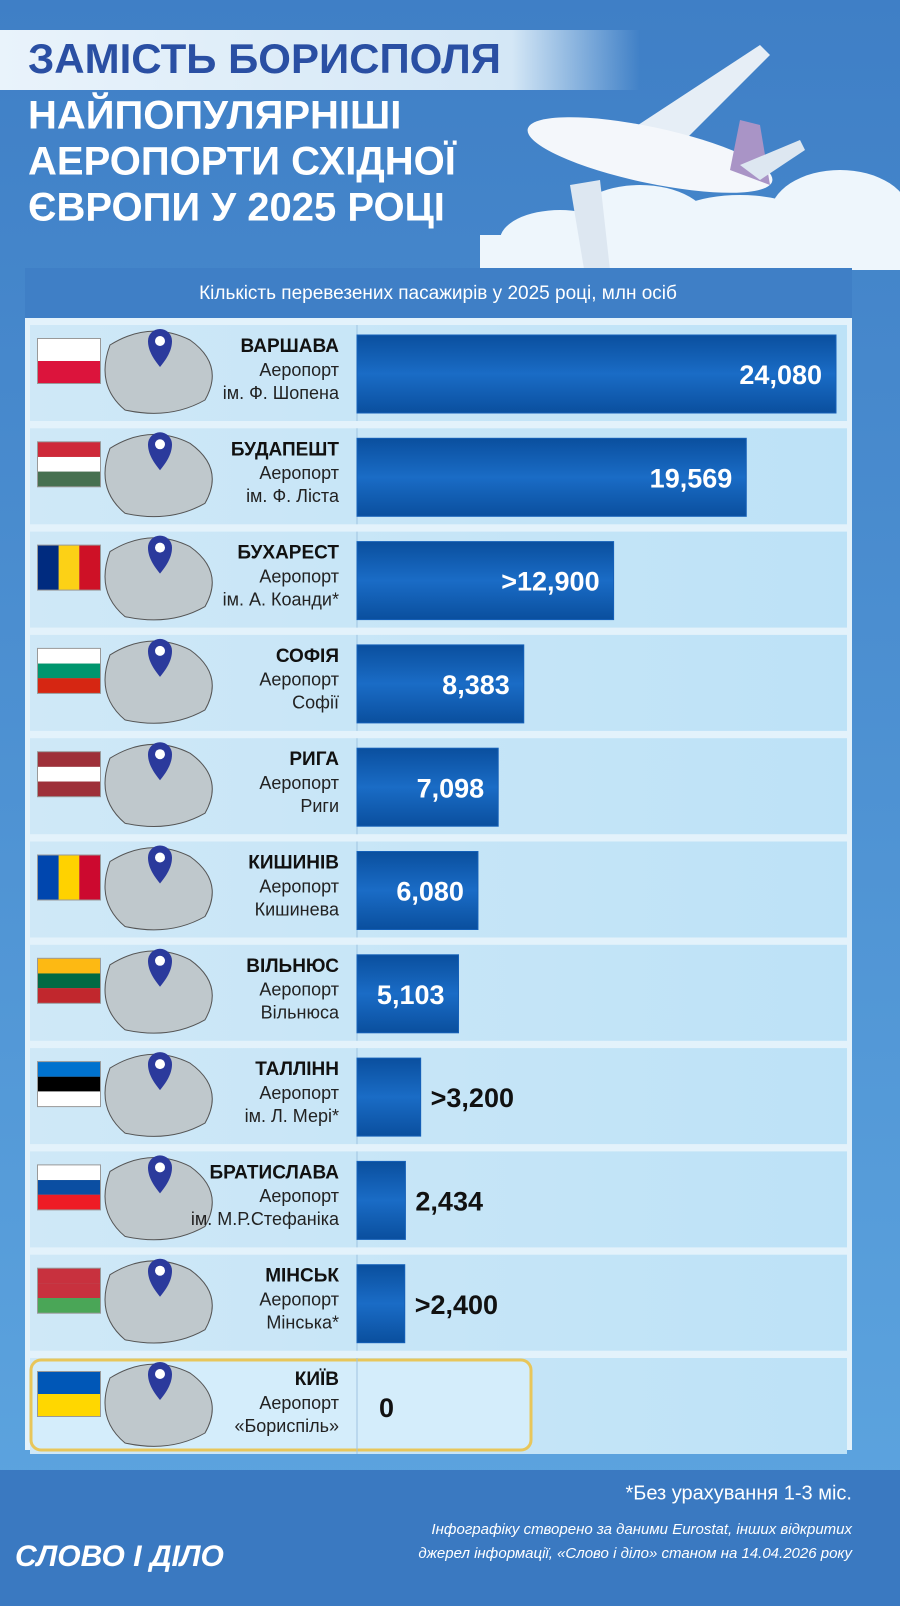 The width and height of the screenshot is (900, 1606). I want to click on city-name: БРАТИСЛАВА, so click(275, 1172).